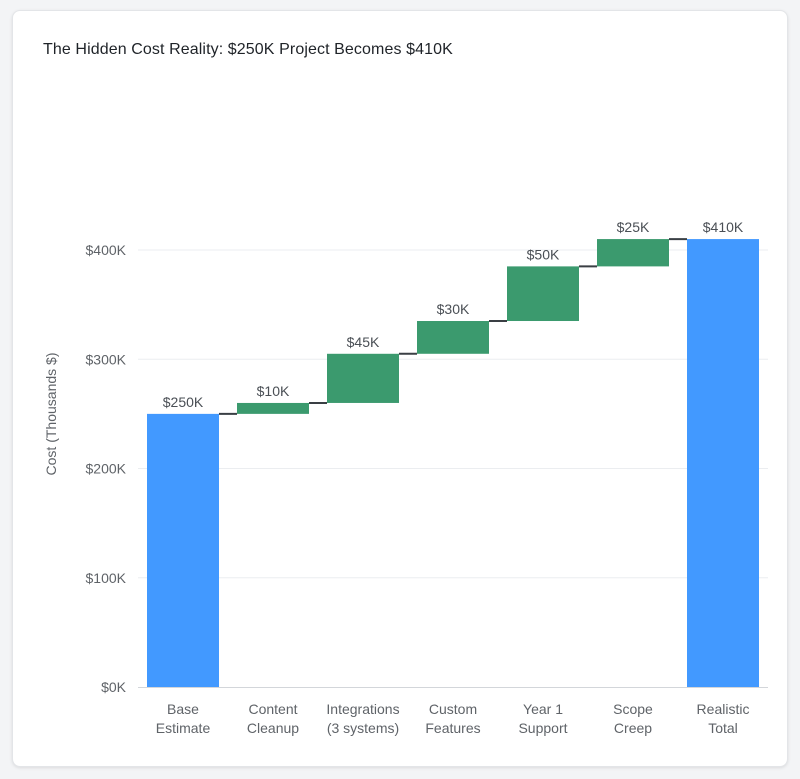 The width and height of the screenshot is (800, 779). I want to click on data-label-2: $45K, so click(363, 342).